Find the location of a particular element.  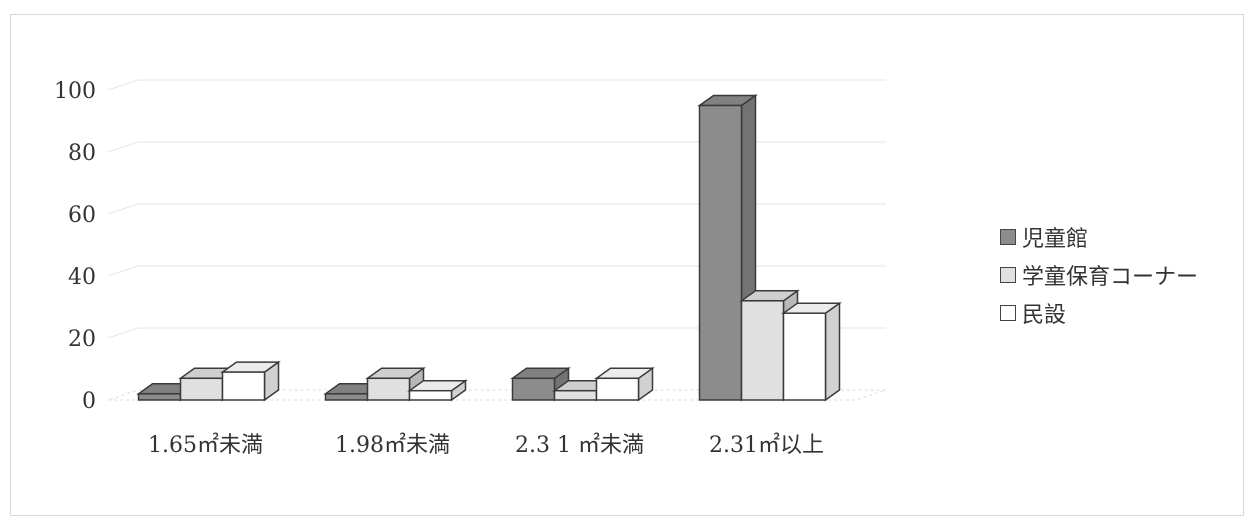

x-tick-label: 2.31㎡以上 is located at coordinates (766, 445).